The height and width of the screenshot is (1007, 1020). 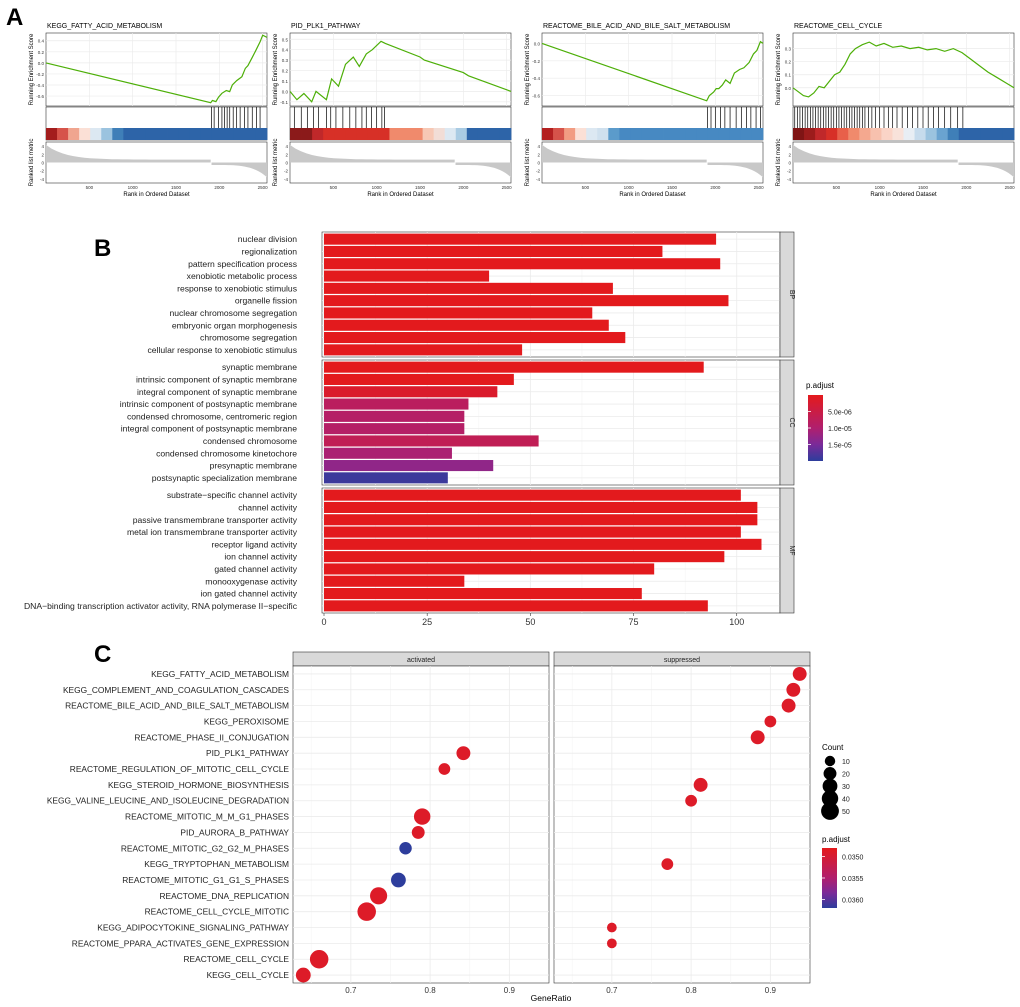 I want to click on term-label: KEGG_FATTY_ACID_METABOLISM, so click(x=220, y=674).